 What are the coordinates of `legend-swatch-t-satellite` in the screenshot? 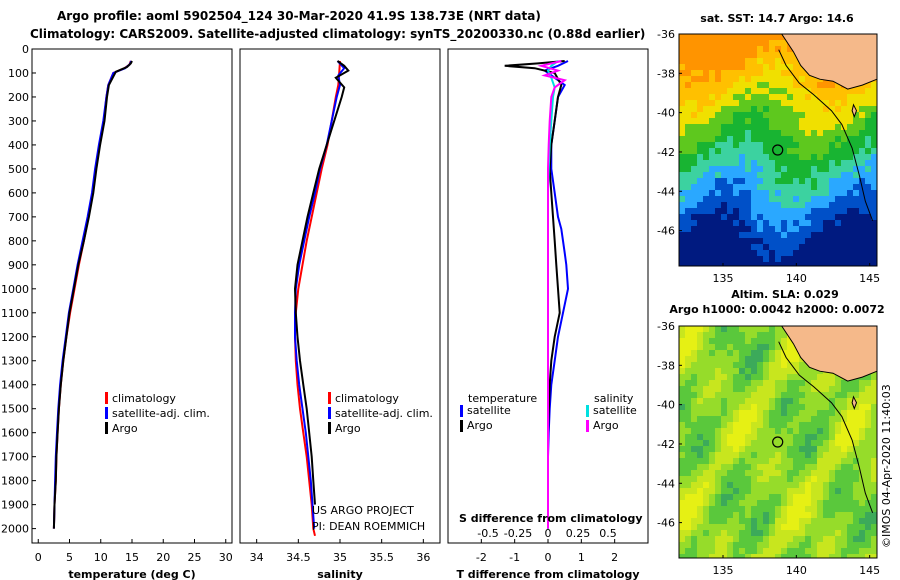 It's located at (461, 411).